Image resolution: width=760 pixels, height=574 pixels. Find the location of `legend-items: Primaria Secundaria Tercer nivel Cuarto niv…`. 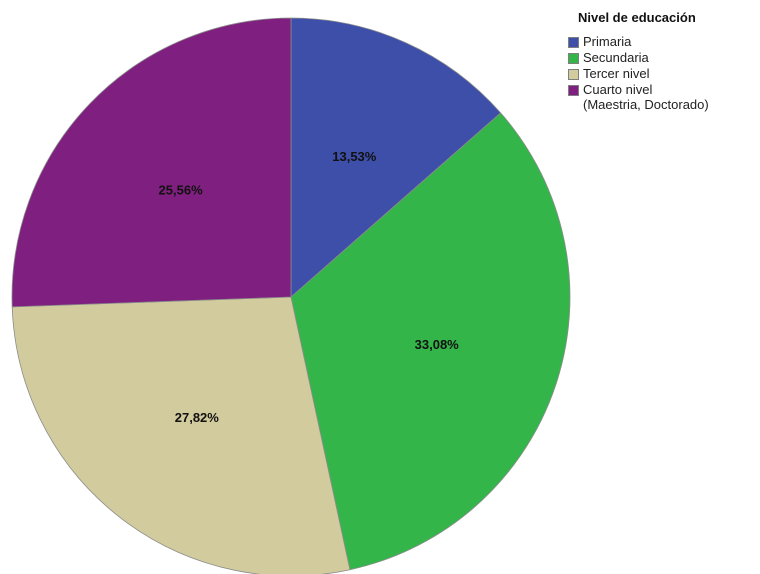

legend-items: Primaria Secundaria Tercer nivel Cuarto niv… is located at coordinates (638, 73).